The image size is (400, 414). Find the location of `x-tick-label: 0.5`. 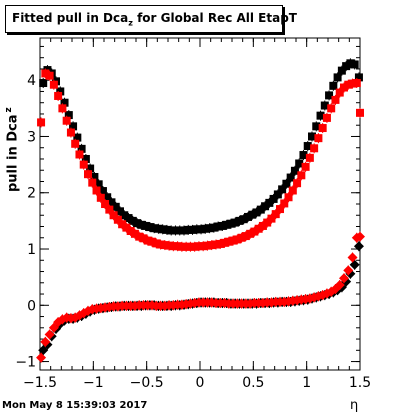

x-tick-label: 0.5 is located at coordinates (253, 383).